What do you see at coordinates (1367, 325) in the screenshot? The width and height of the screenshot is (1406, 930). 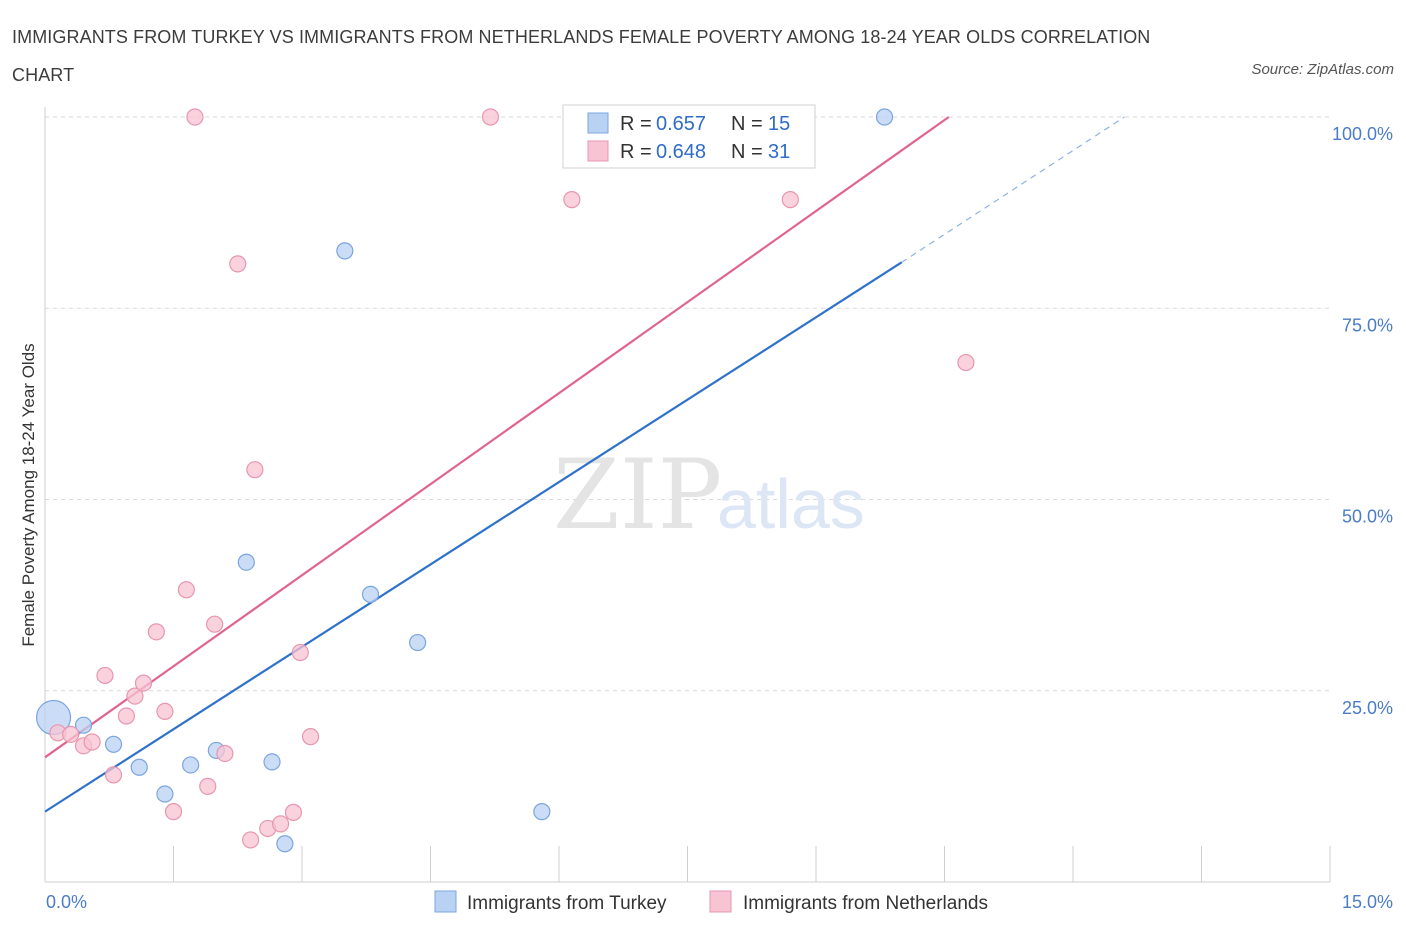 I see `y-tick-label: 75.0%` at bounding box center [1367, 325].